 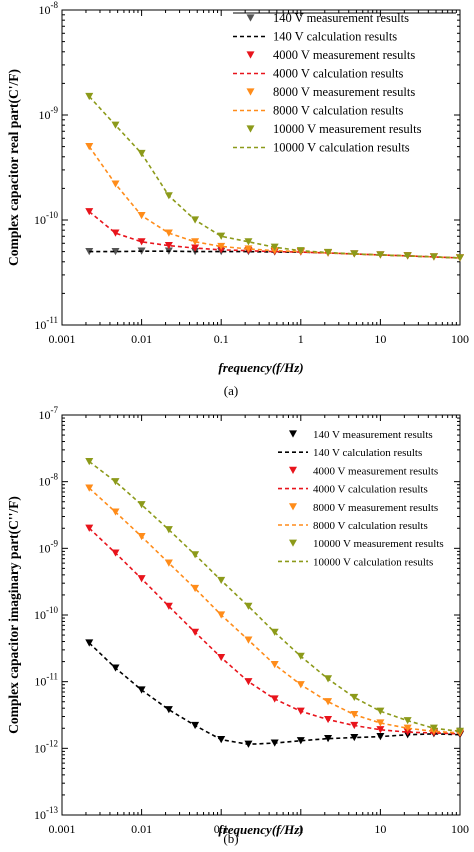 What do you see at coordinates (370, 526) in the screenshot?
I see `legend-entry: 8000 V calculation results` at bounding box center [370, 526].